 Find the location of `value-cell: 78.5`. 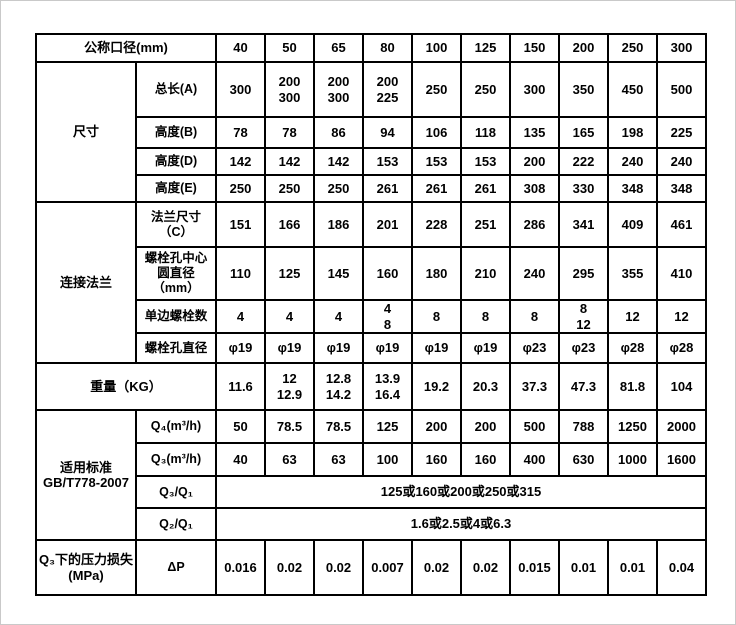

value-cell: 78.5 is located at coordinates (289, 427).